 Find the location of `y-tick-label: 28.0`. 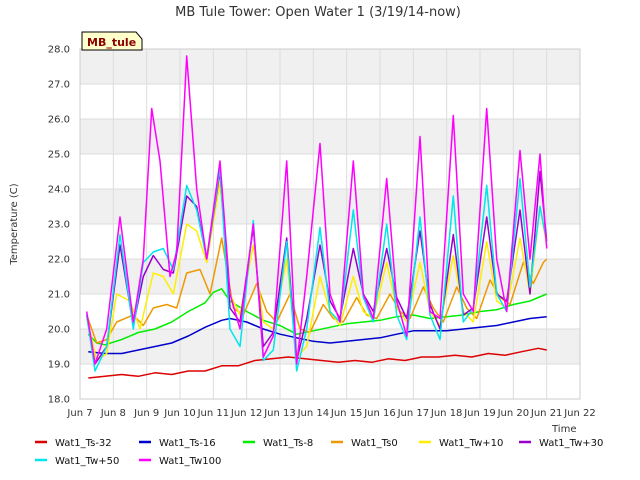

y-tick-label: 28.0 is located at coordinates (59, 50).